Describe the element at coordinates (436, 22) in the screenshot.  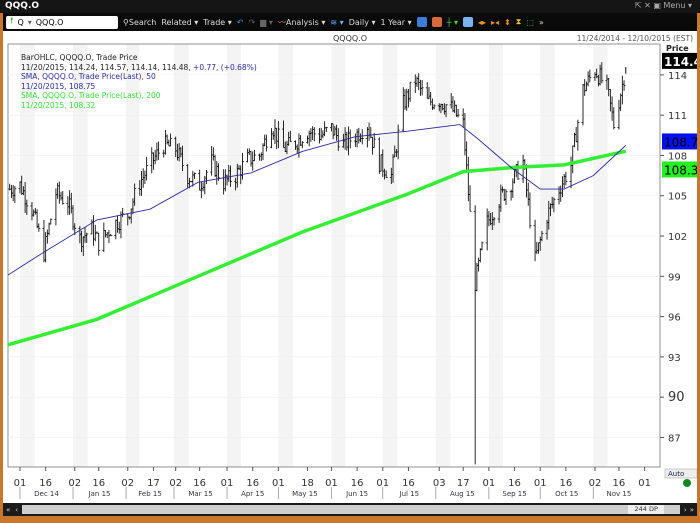
I see `compare-icon` at that location.